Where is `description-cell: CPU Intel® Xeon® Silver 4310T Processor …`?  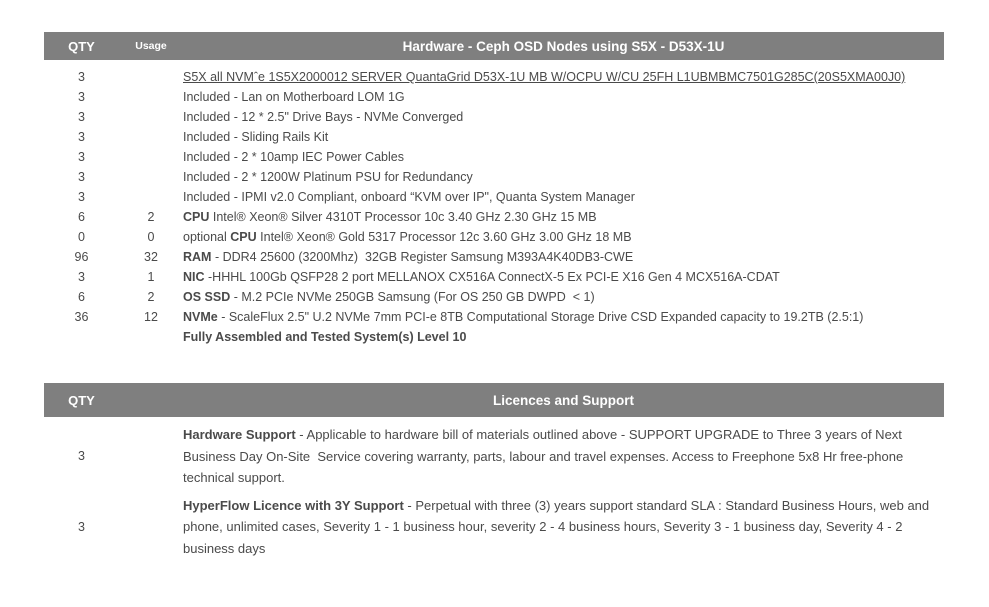
description-cell: CPU Intel® Xeon® Silver 4310T Processor … is located at coordinates (390, 217).